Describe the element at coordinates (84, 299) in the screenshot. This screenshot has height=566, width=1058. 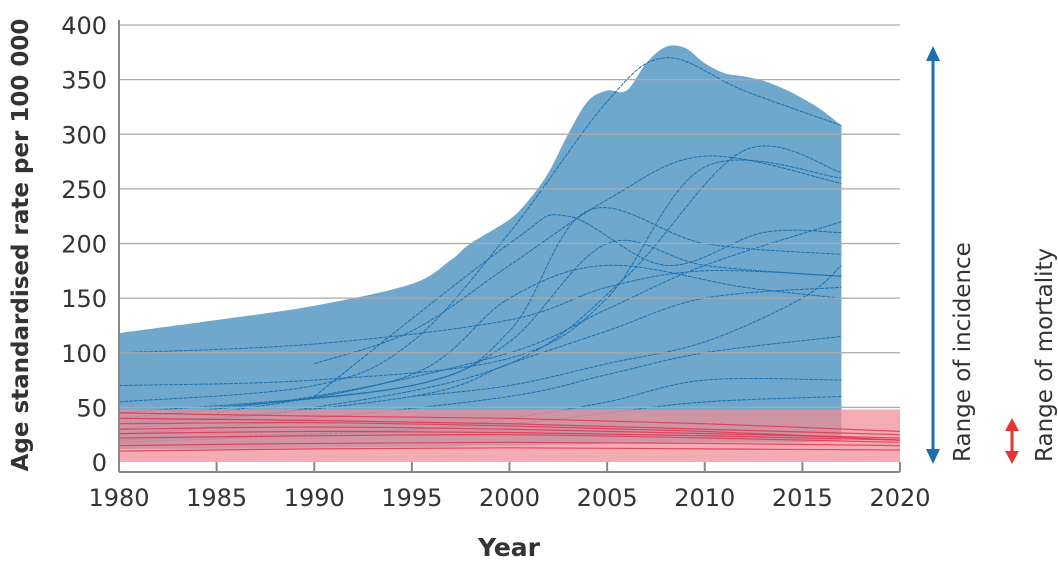
I see `y-tick-label: 150` at that location.